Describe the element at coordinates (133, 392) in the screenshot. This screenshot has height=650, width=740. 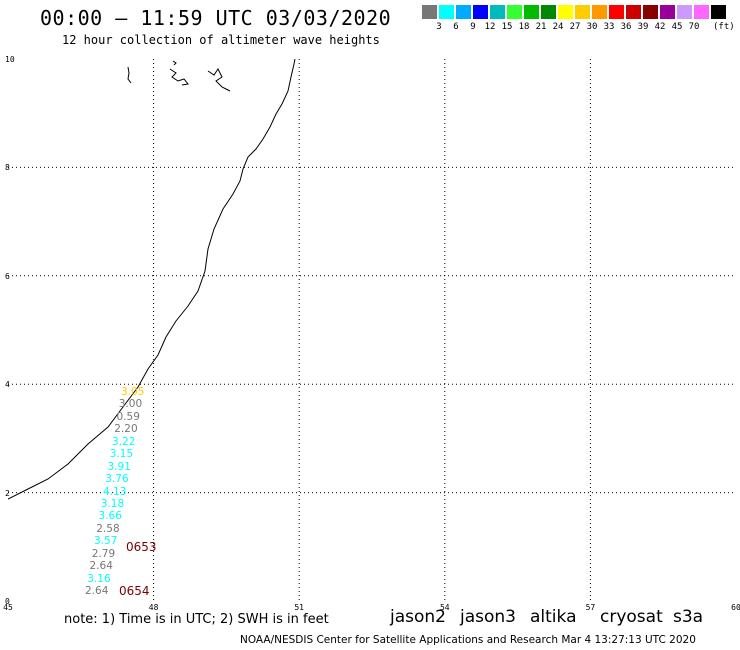
I see `wave-height-value: 3.05` at that location.